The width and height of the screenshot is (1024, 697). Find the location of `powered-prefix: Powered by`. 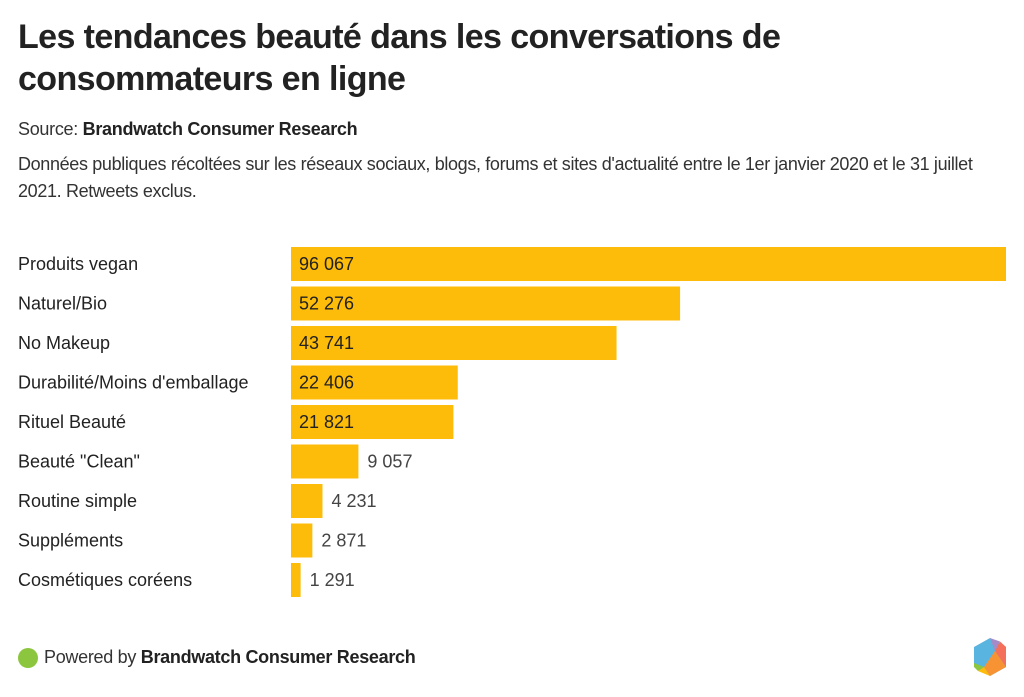

powered-prefix: Powered by is located at coordinates (90, 657).